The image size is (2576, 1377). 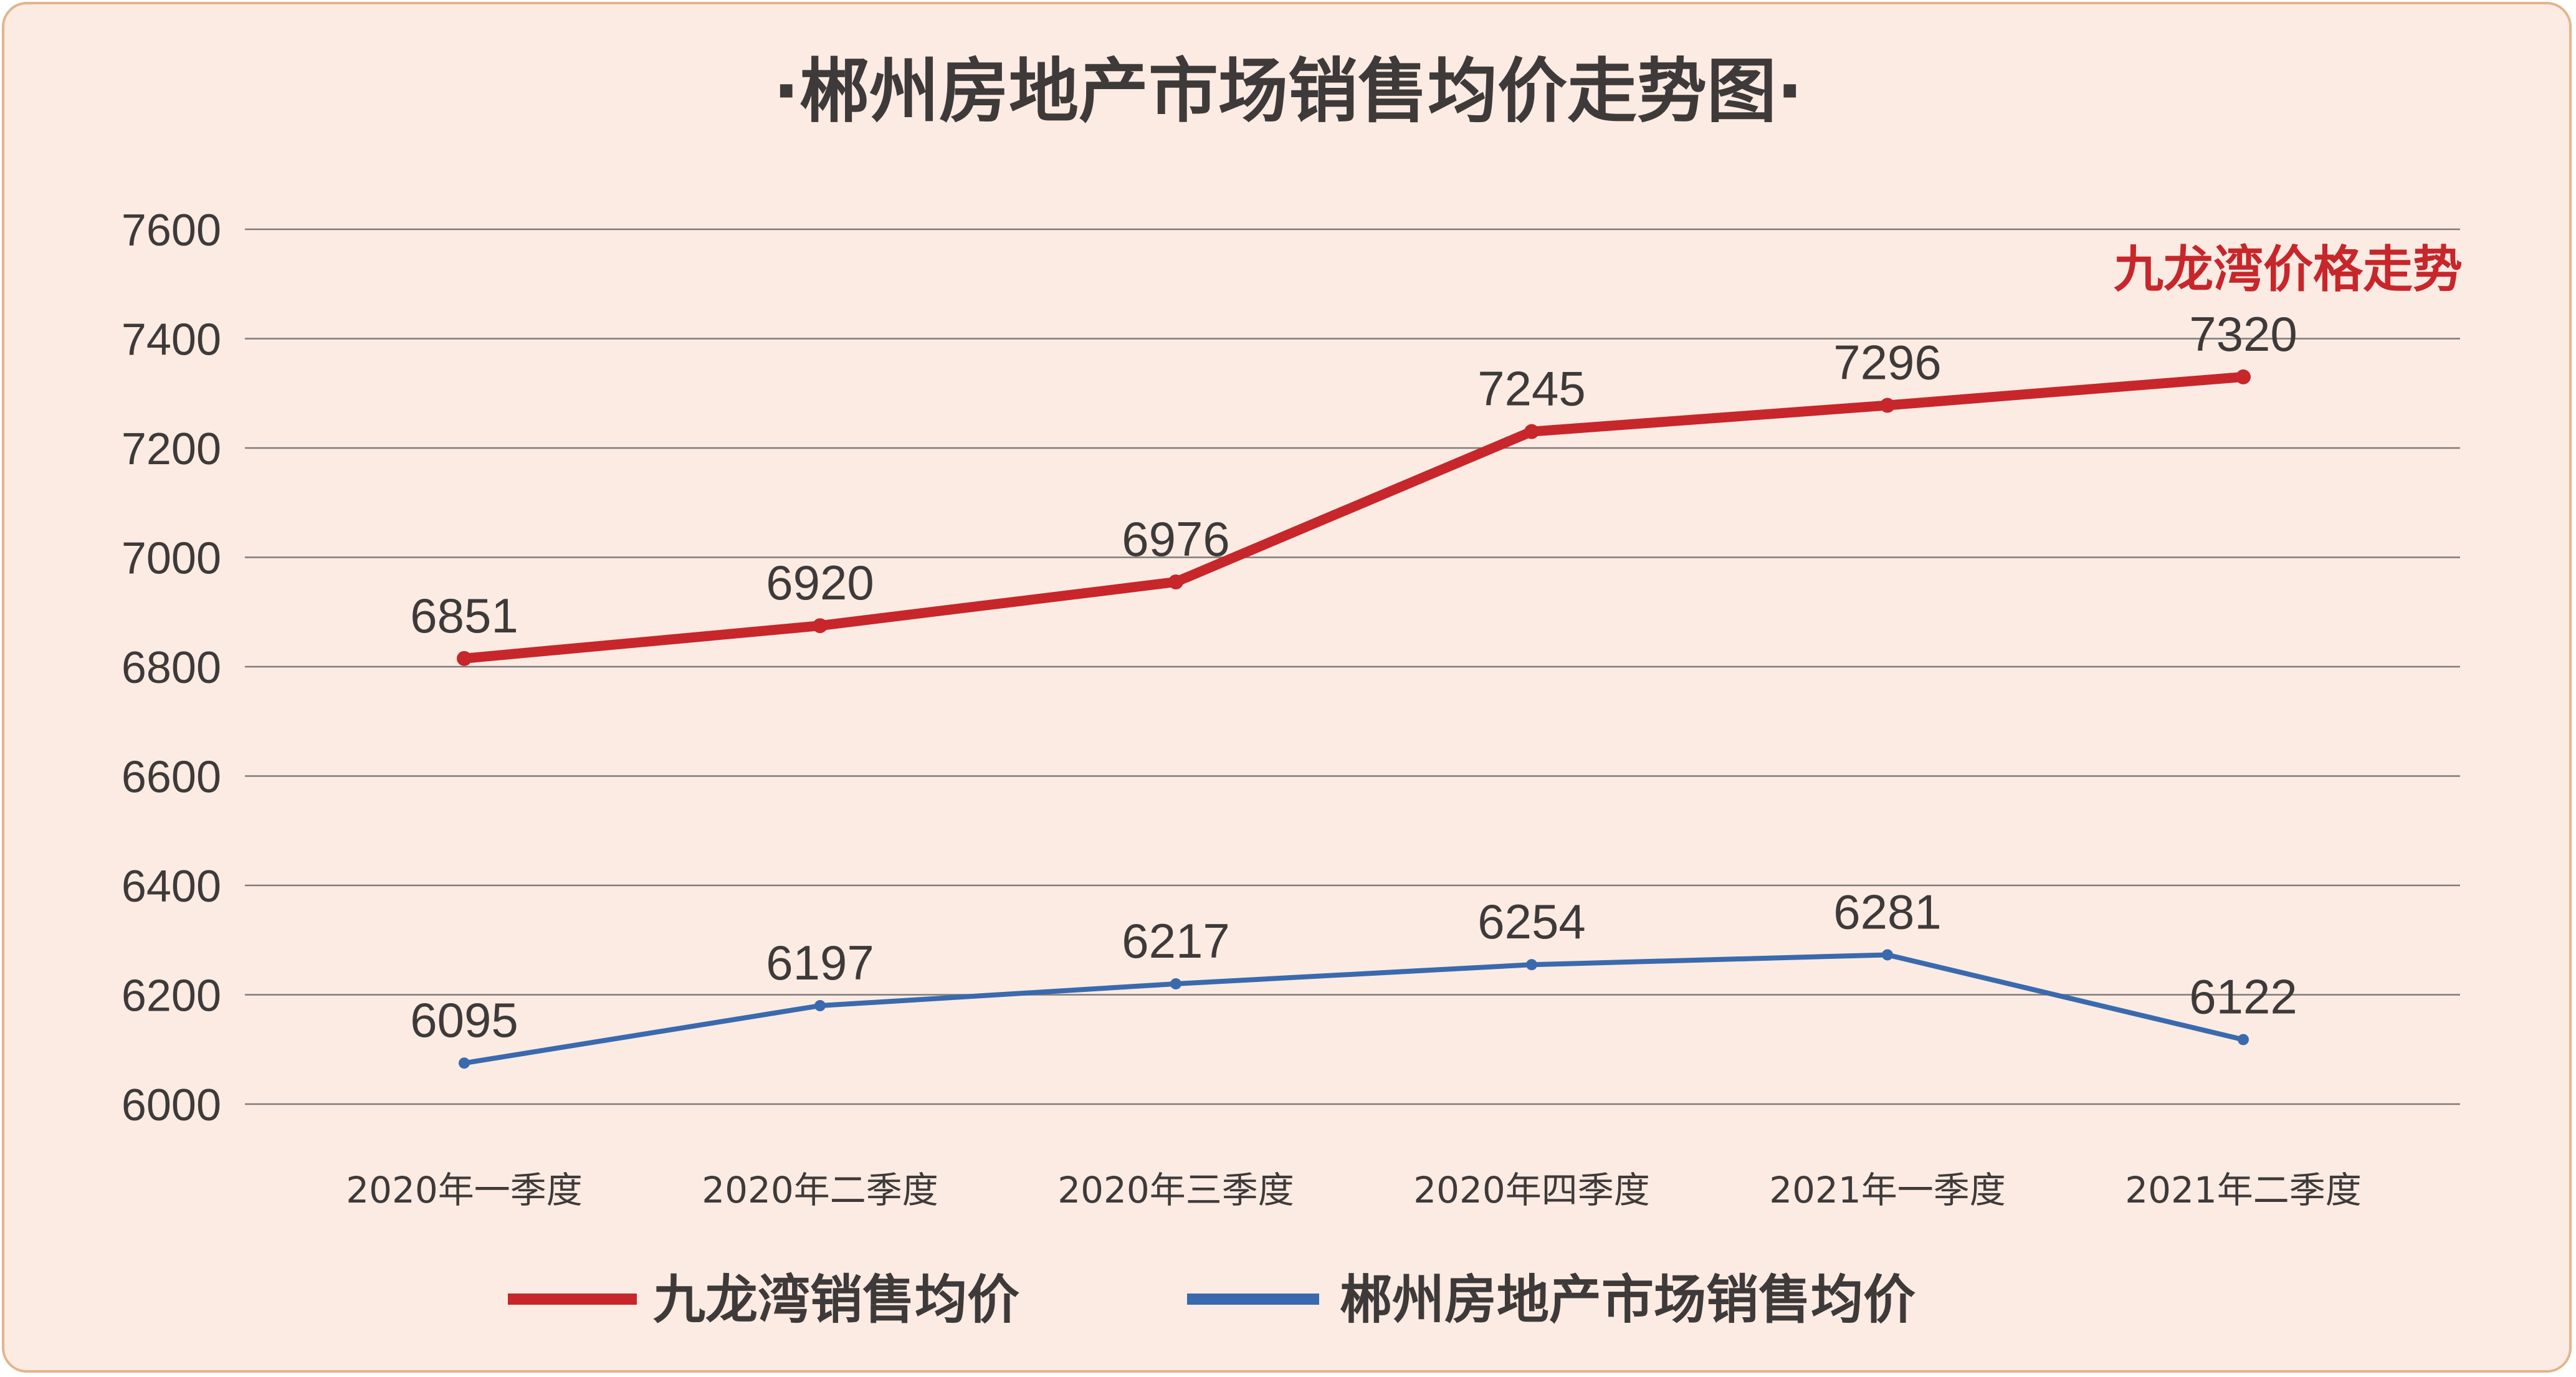 What do you see at coordinates (836, 1299) in the screenshot?
I see `legend-label: 九龙湾销售均价` at bounding box center [836, 1299].